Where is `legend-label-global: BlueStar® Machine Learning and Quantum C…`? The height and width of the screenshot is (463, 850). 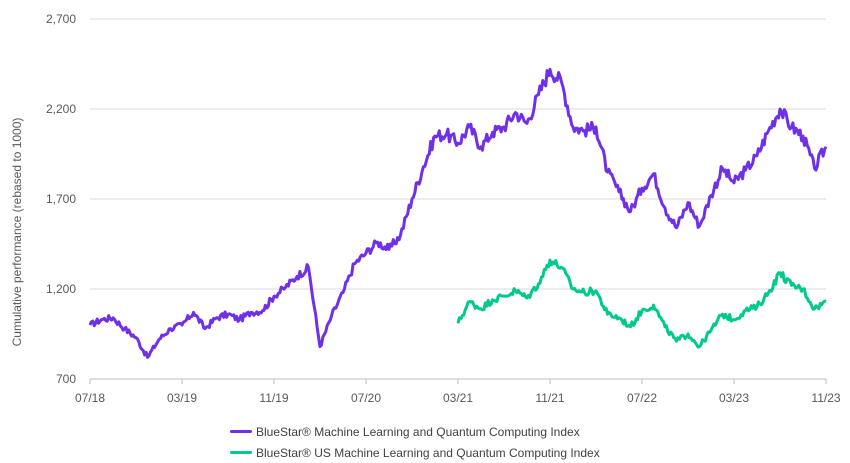 legend-label-global: BlueStar® Machine Learning and Quantum C… is located at coordinates (418, 431).